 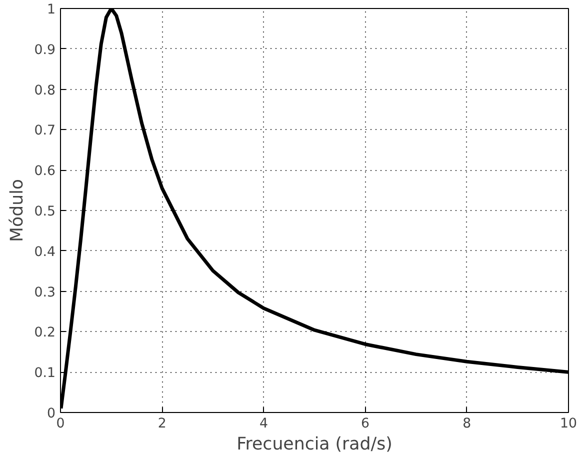 I want to click on x-tick-label: 8, so click(x=467, y=424).